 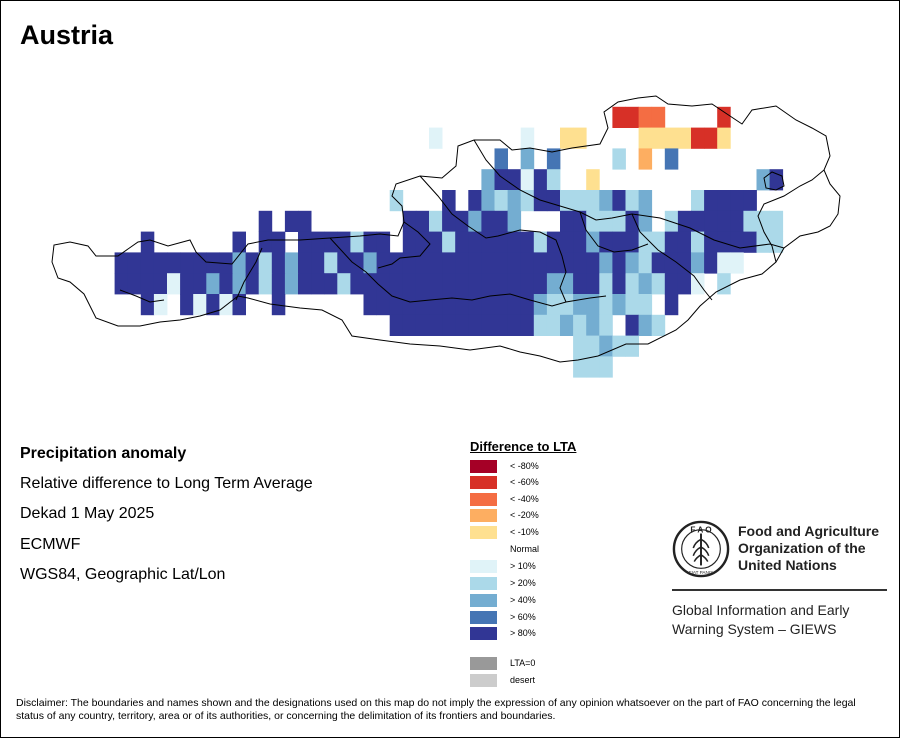 What do you see at coordinates (525, 549) in the screenshot?
I see `legend-label: Normal` at bounding box center [525, 549].